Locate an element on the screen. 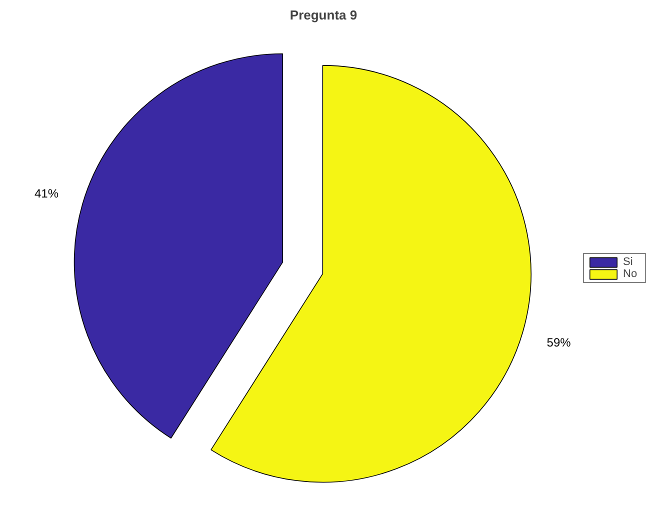 The width and height of the screenshot is (646, 508). data-label: 41% is located at coordinates (46, 193).